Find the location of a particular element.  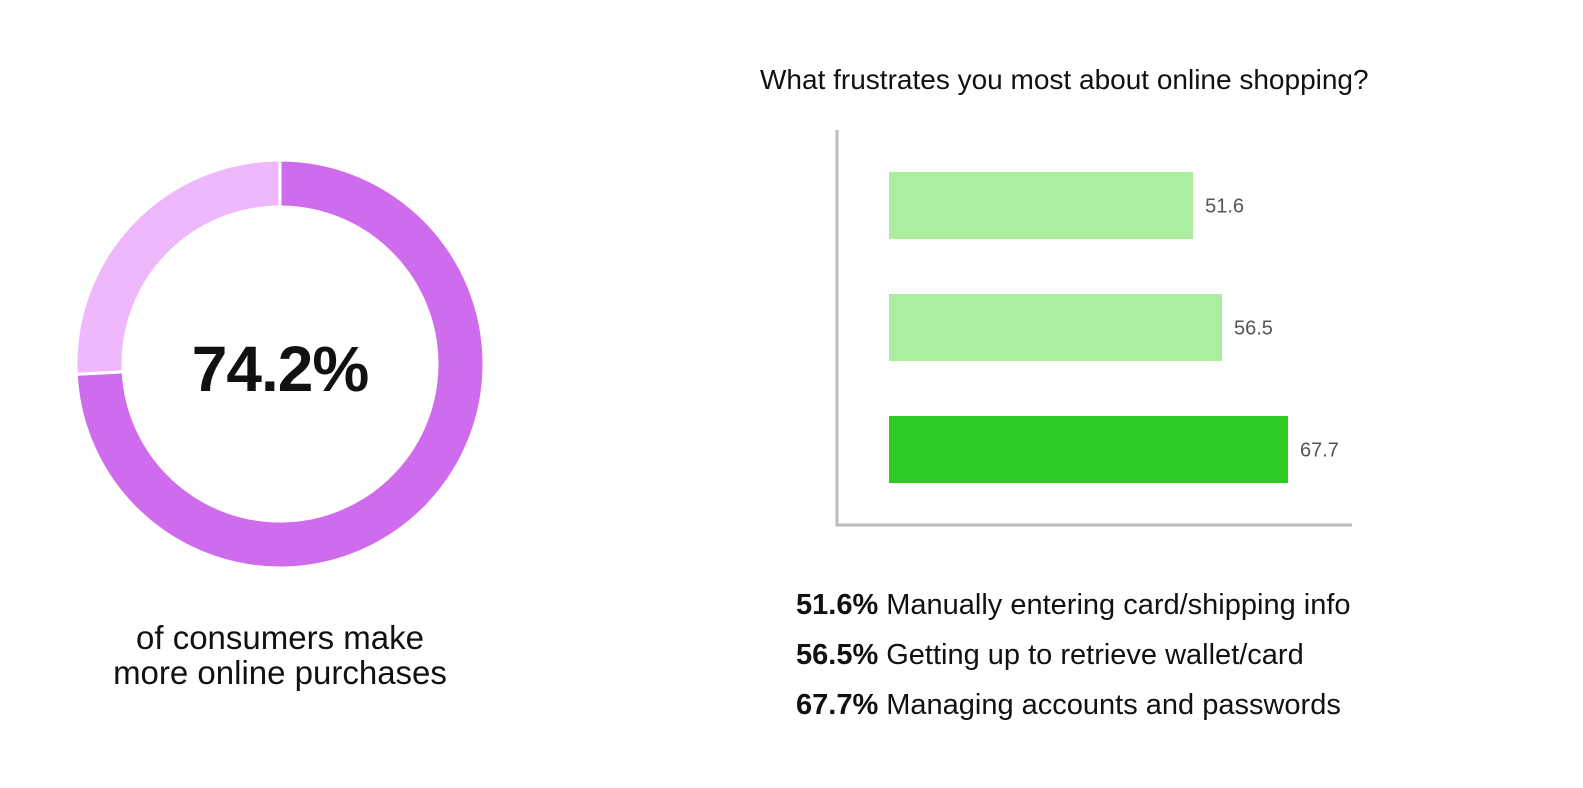

legend-item: 56.5% Getting up to retrieve wallet/card is located at coordinates (1073, 660).